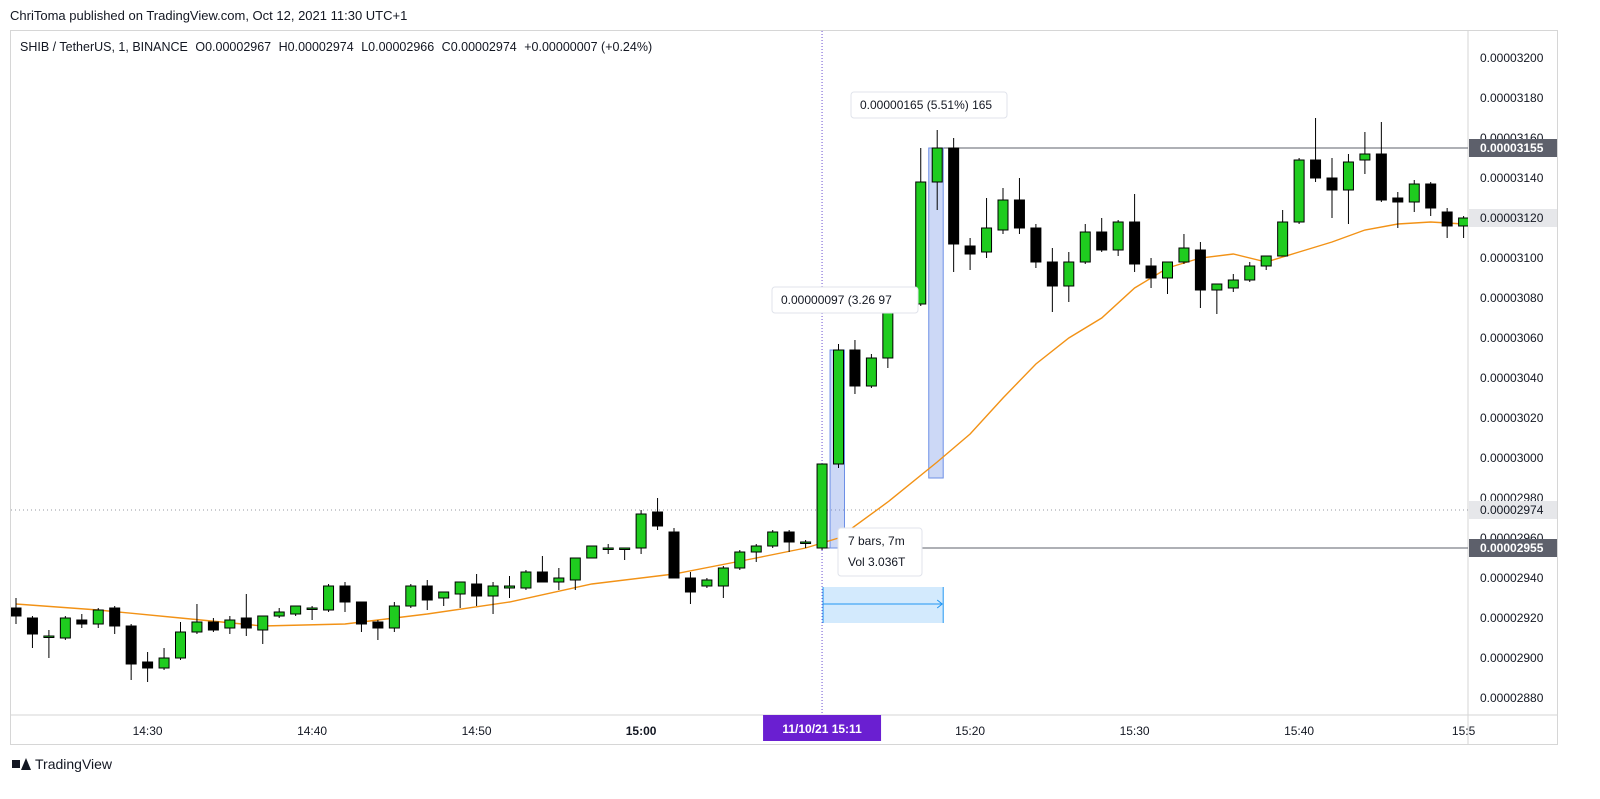 The image size is (1600, 799). Describe the element at coordinates (926, 105) in the screenshot. I see `measure-label-text: 0.00000165 (5.51%) 165` at that location.